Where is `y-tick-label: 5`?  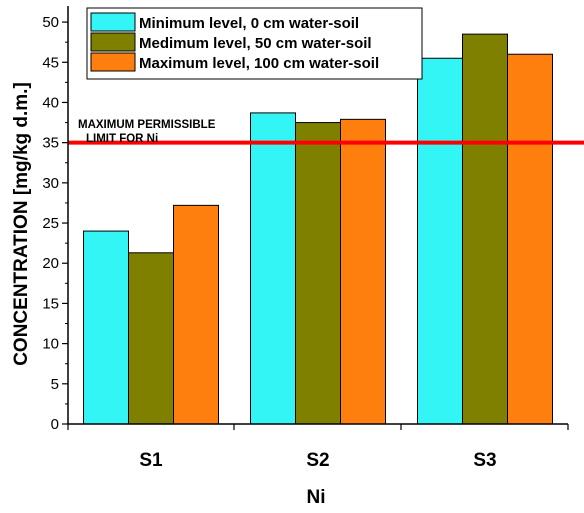
y-tick-label: 5 is located at coordinates (55, 384).